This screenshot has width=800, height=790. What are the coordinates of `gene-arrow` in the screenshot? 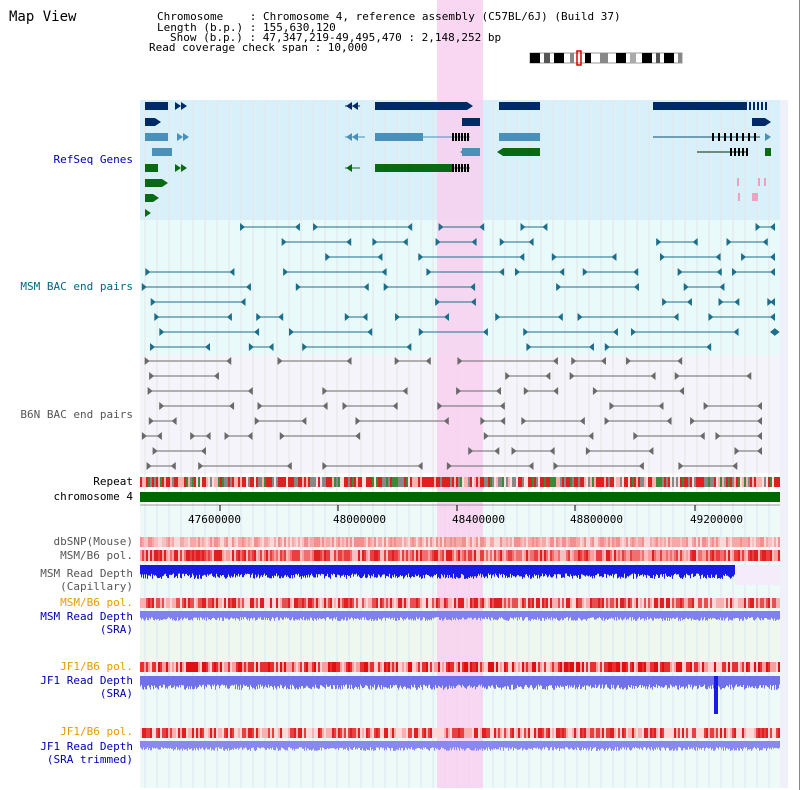 It's located at (500, 152).